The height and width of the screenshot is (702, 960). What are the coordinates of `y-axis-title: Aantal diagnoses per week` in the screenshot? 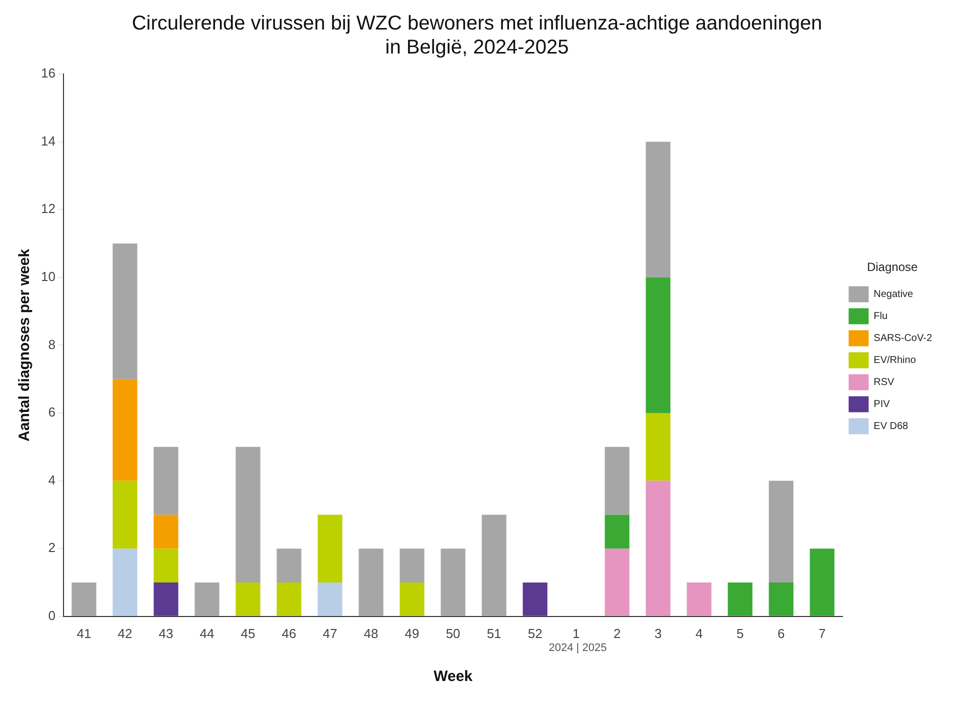 It's located at (25, 345).